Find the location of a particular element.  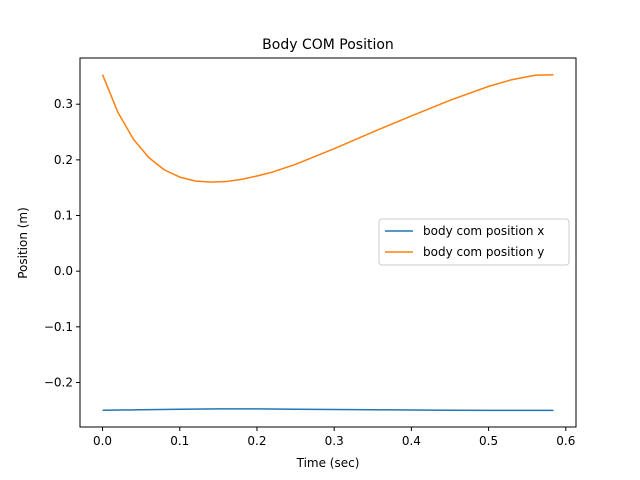

legend-label-1: body com position y is located at coordinates (483, 252).